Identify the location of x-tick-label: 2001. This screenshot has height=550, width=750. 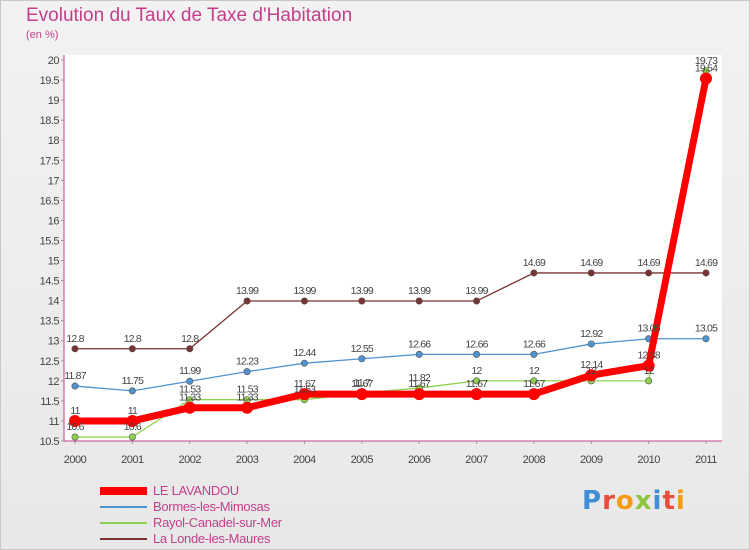
(132, 460).